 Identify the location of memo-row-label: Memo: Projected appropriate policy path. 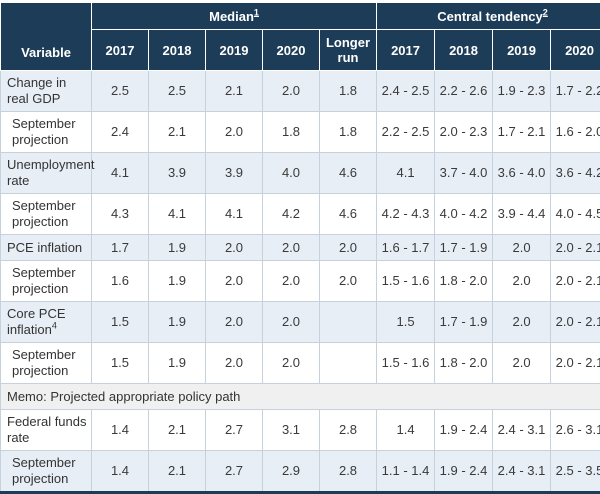
(300, 396).